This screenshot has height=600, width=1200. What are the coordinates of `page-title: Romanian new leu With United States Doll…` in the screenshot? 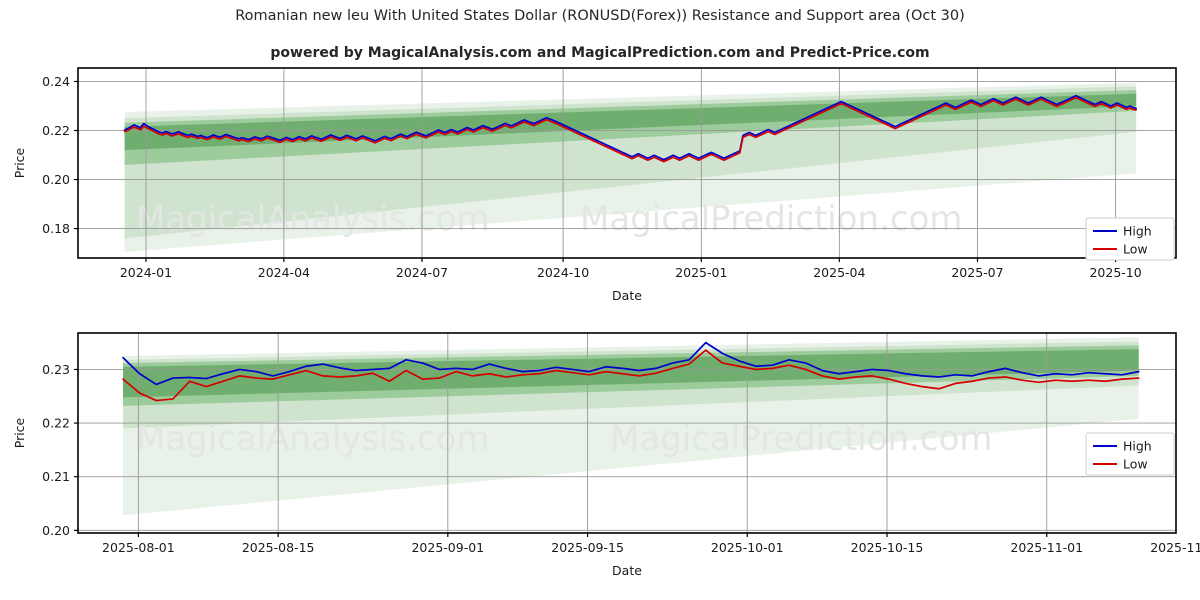 It's located at (600, 16).